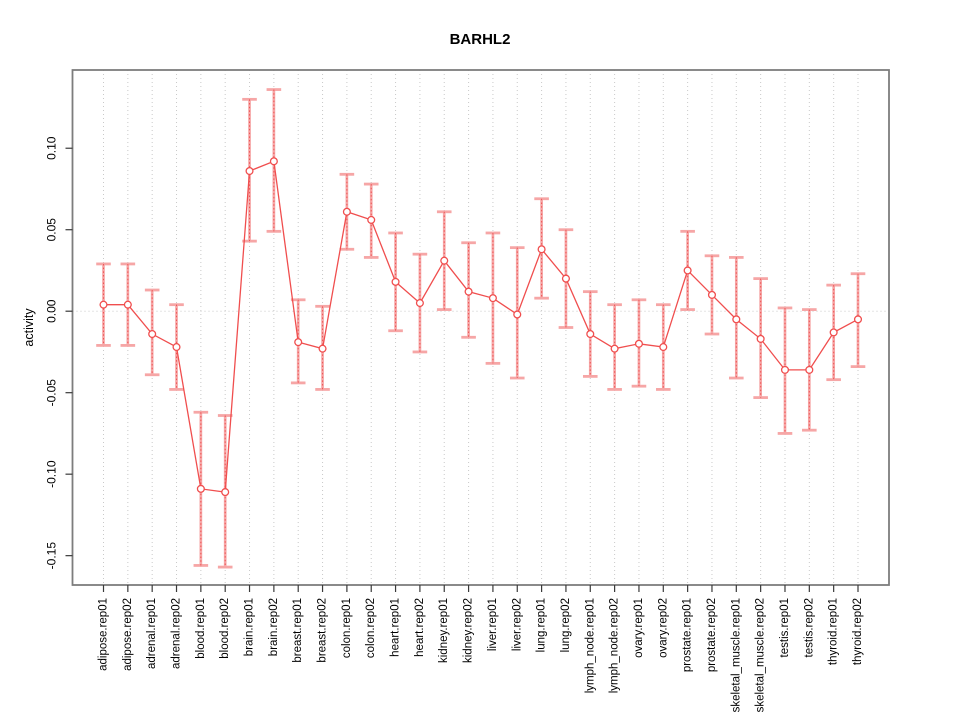 Image resolution: width=960 pixels, height=720 pixels. I want to click on x-tick-label: heart.rep02, so click(420, 627).